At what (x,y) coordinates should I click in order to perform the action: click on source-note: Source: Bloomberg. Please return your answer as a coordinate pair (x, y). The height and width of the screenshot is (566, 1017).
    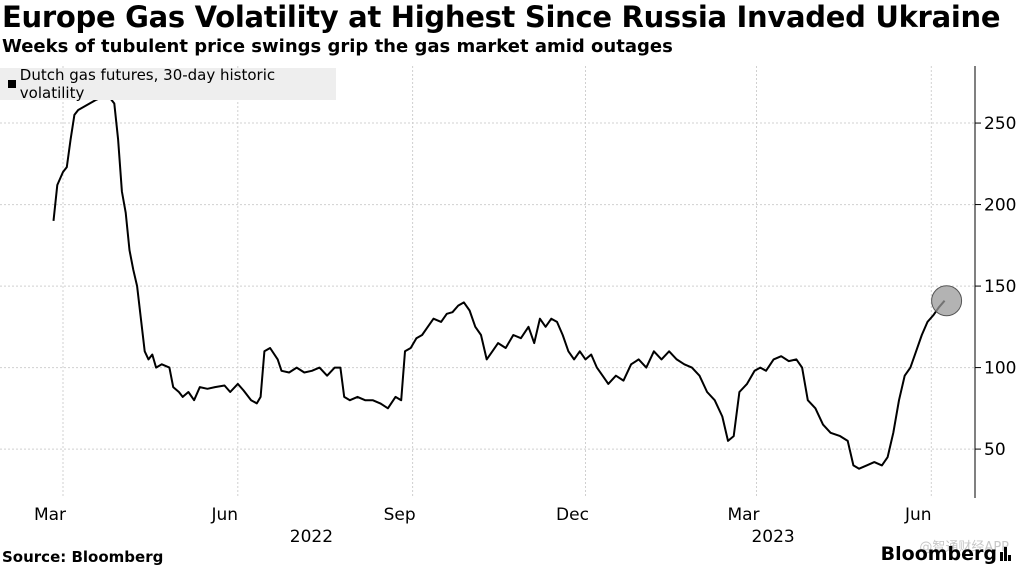
    Looking at the image, I should click on (83, 557).